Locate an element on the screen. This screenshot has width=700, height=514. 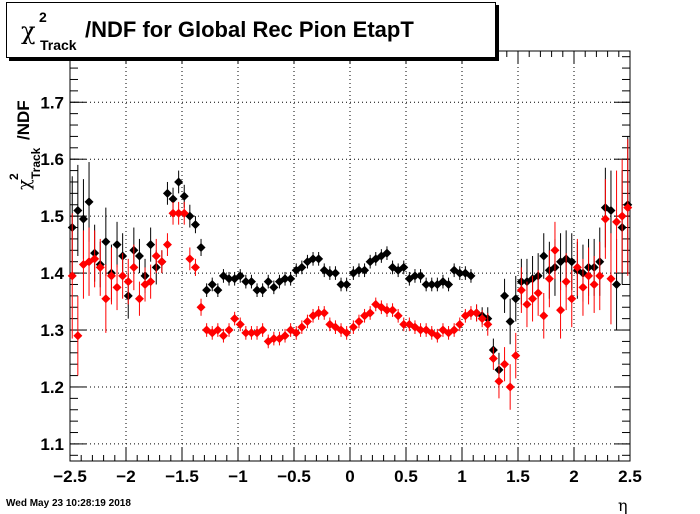
title-box: χ 2 Track /NDF for Global Rec Pion EtapT is located at coordinates (251, 30).